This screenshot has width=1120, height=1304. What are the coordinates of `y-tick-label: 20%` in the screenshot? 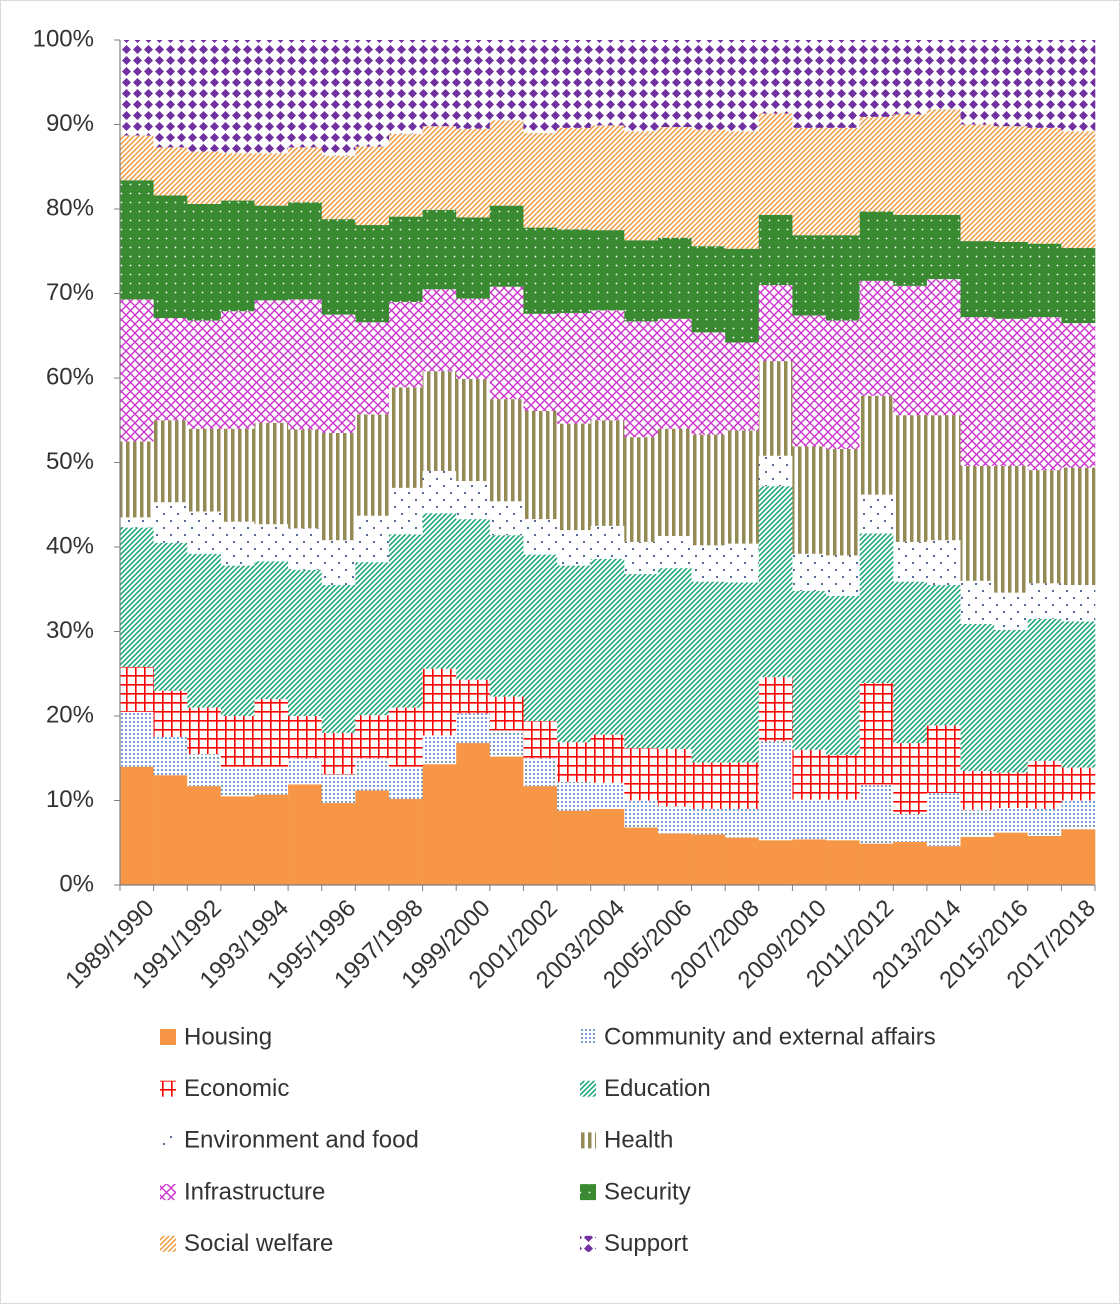 It's located at (70, 714).